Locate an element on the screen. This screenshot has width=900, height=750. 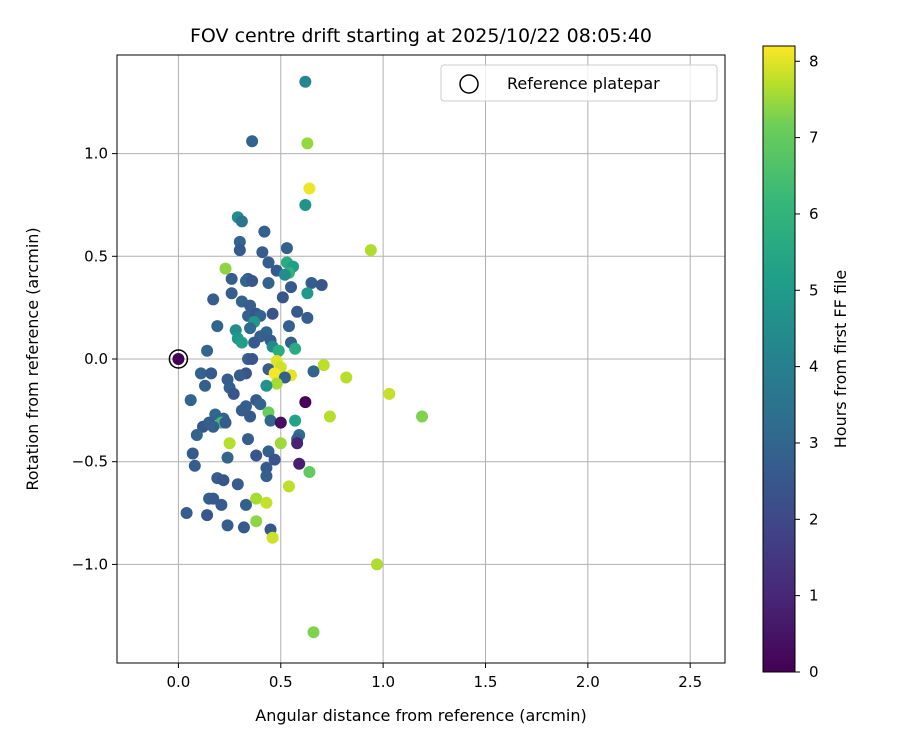
colorbar-tick-label: 7 is located at coordinates (814, 138).